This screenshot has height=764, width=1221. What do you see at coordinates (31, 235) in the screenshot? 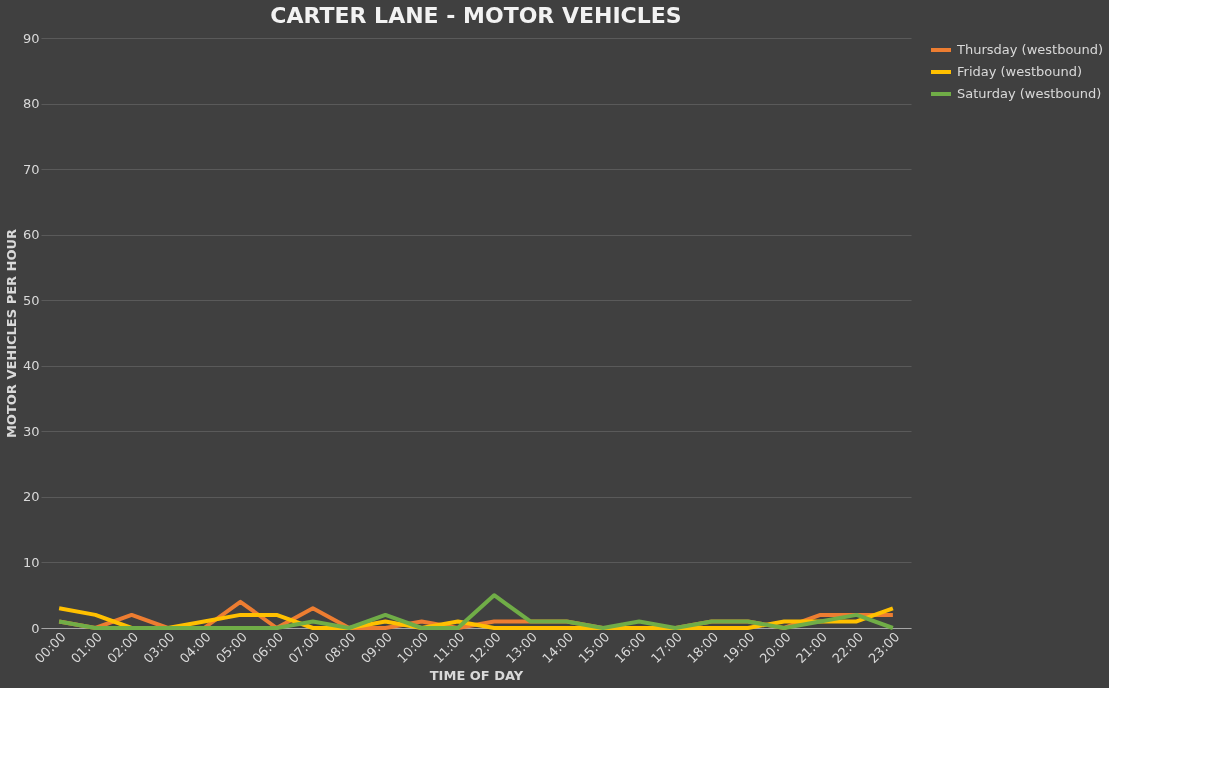
I see `y-tick-label: 60` at bounding box center [31, 235].